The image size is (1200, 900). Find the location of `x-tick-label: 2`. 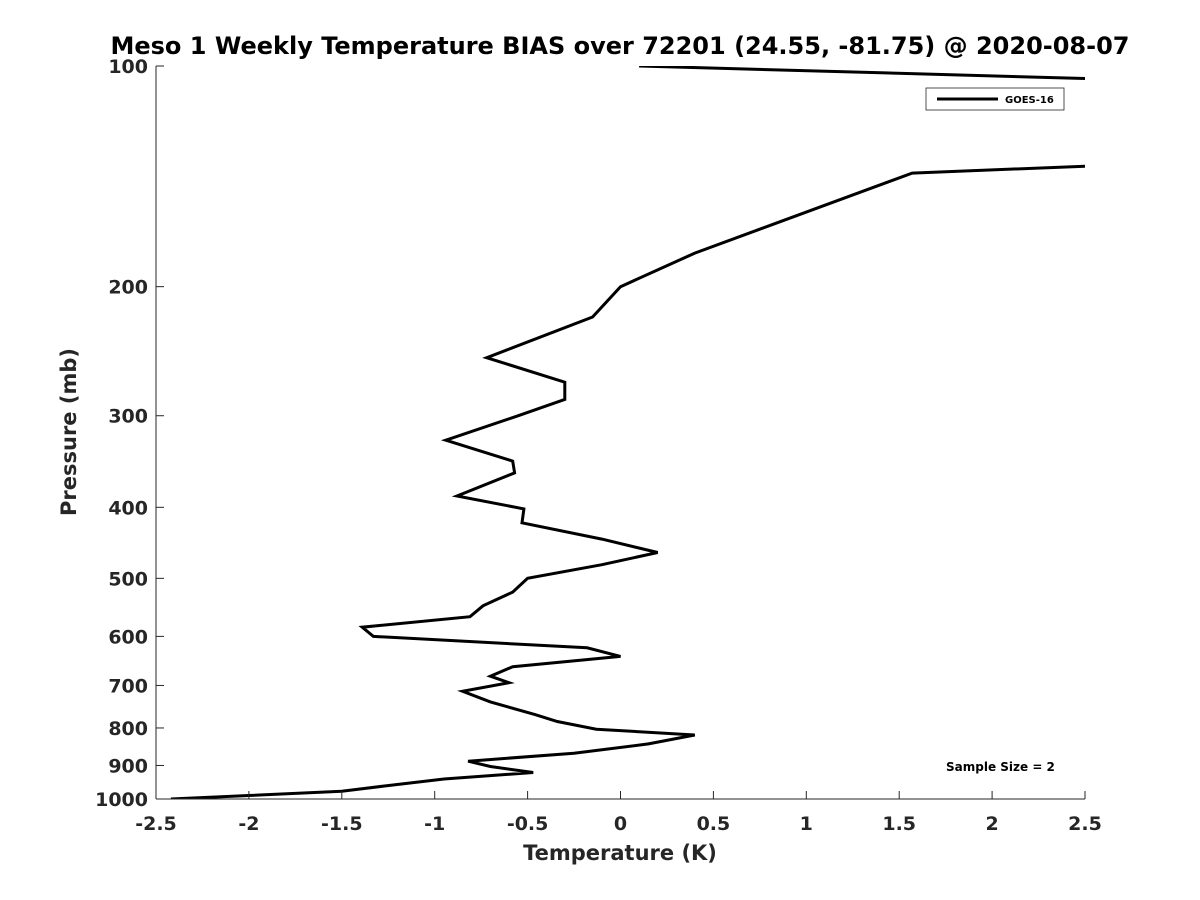

x-tick-label: 2 is located at coordinates (991, 824).